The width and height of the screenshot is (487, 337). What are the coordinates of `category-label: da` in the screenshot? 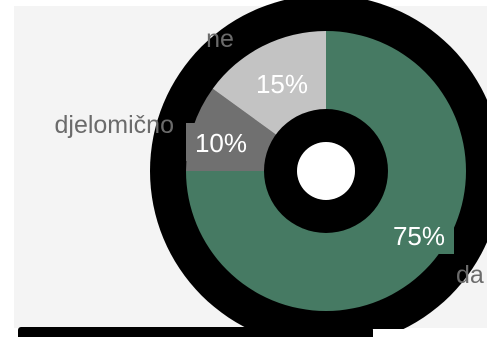 It's located at (470, 275).